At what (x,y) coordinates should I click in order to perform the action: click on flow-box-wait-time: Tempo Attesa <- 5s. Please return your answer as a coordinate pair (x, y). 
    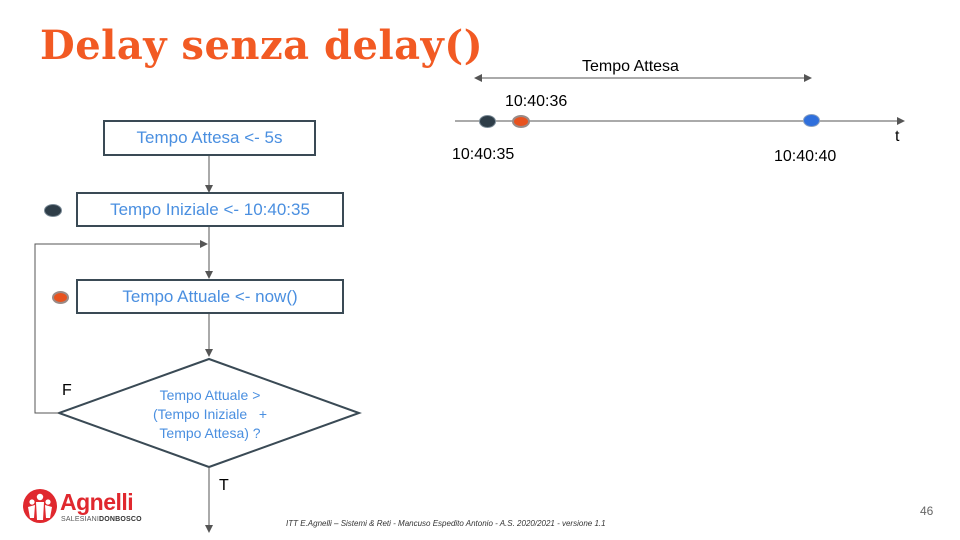
    Looking at the image, I should click on (209, 138).